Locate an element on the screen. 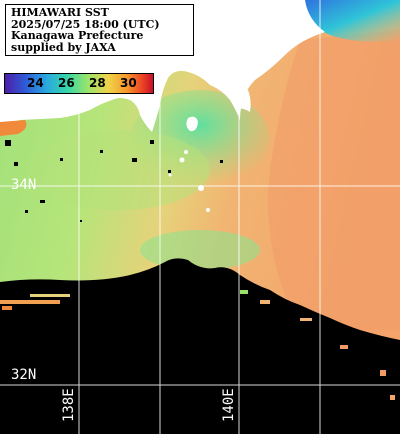  info-region: Kanagawa Prefecture is located at coordinates (77, 35).